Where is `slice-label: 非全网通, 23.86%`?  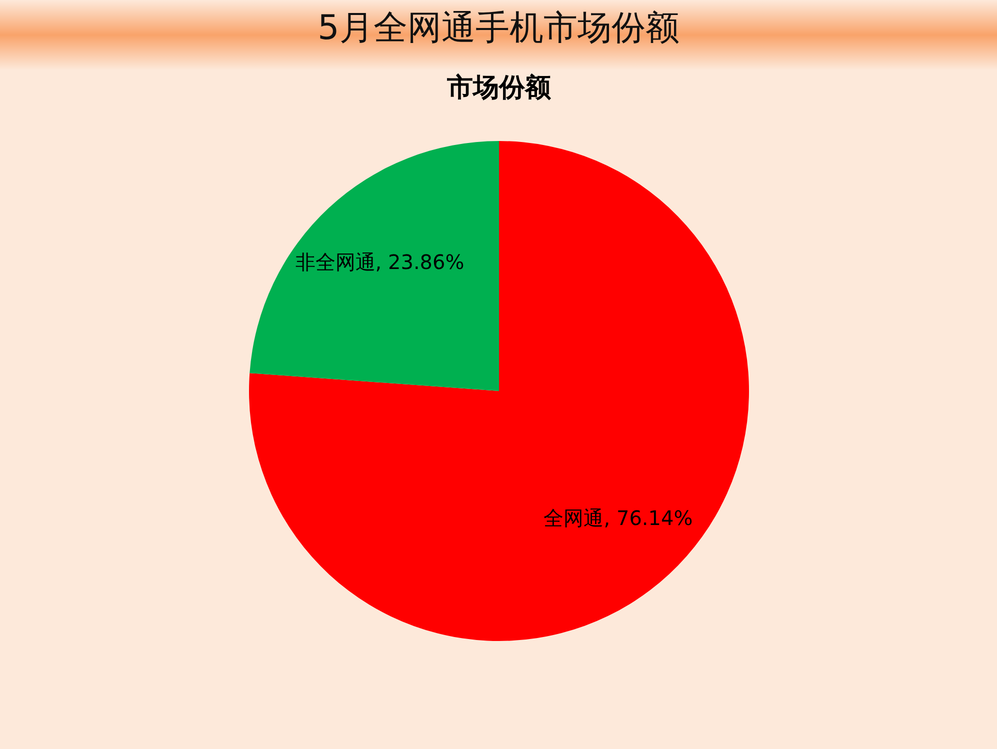
slice-label: 非全网通, 23.86% is located at coordinates (379, 262).